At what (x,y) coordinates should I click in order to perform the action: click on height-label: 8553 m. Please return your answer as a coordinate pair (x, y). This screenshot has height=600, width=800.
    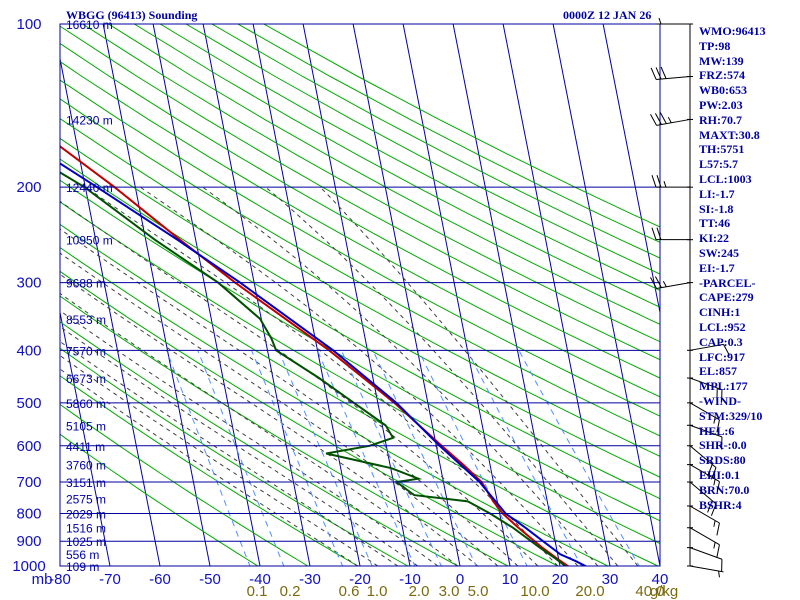
    Looking at the image, I should click on (86, 320).